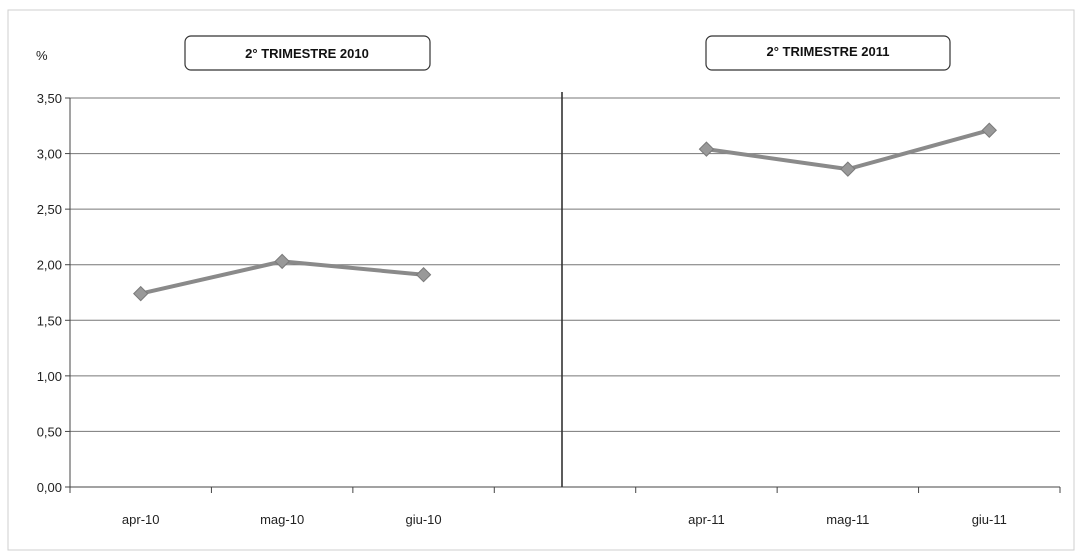 The height and width of the screenshot is (557, 1082). What do you see at coordinates (49, 265) in the screenshot?
I see `y-tick-label-4: 2,00` at bounding box center [49, 265].